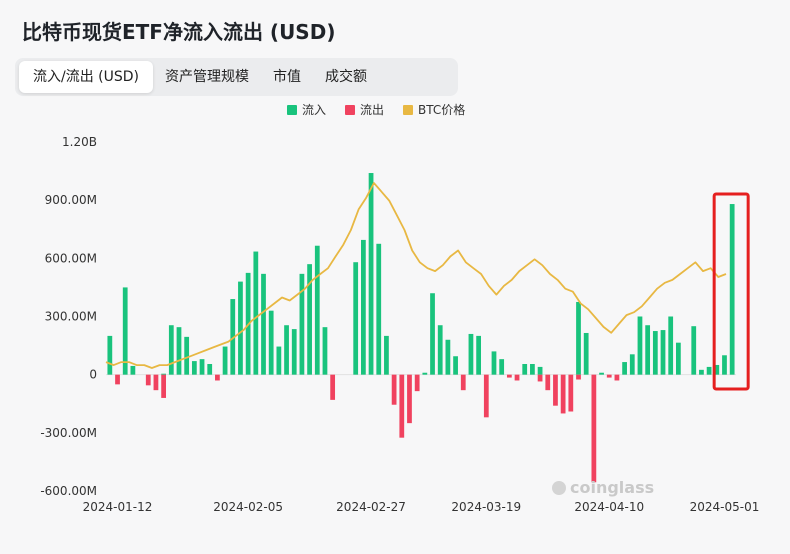 Image resolution: width=790 pixels, height=554 pixels. I want to click on y-tick-label: 0, so click(93, 375).